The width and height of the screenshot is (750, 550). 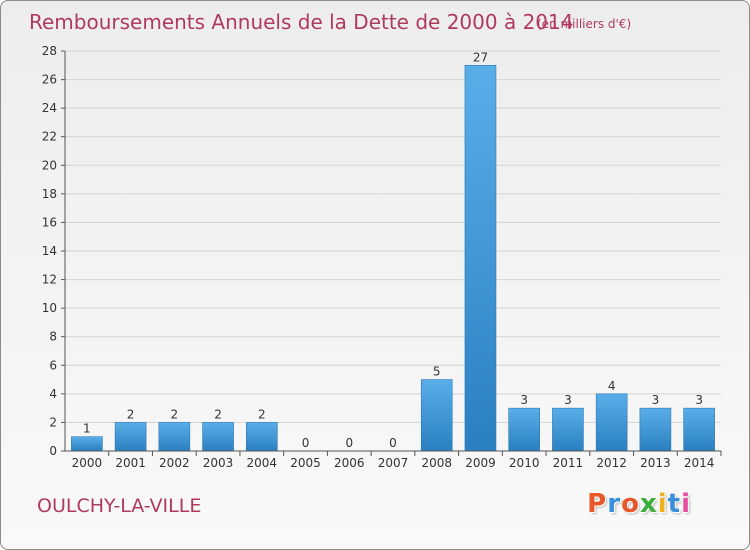 I want to click on bar-2012, so click(x=611, y=422).